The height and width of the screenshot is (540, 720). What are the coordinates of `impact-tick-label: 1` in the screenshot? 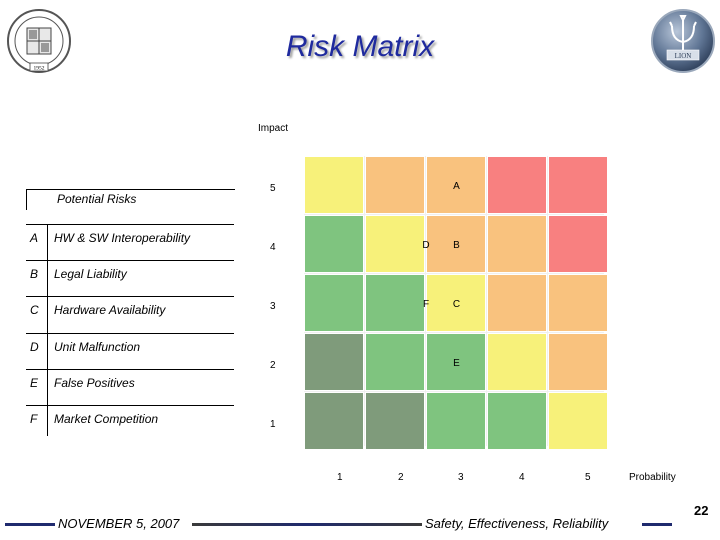 It's located at (273, 424).